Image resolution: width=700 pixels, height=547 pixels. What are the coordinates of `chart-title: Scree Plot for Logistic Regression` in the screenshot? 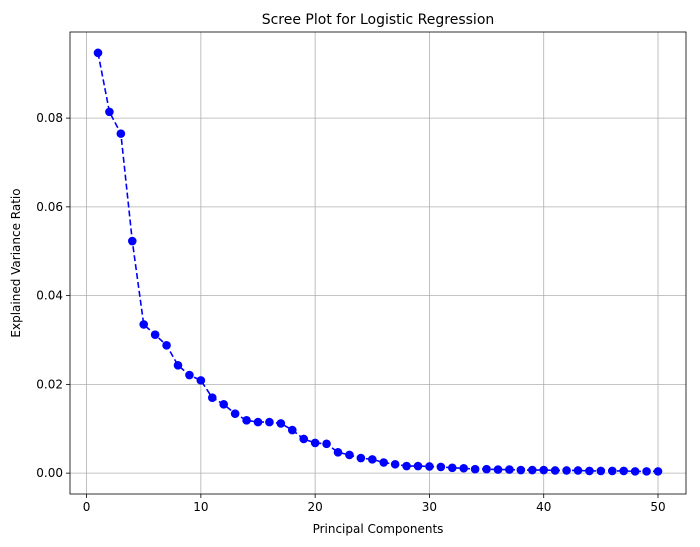 It's located at (378, 20).